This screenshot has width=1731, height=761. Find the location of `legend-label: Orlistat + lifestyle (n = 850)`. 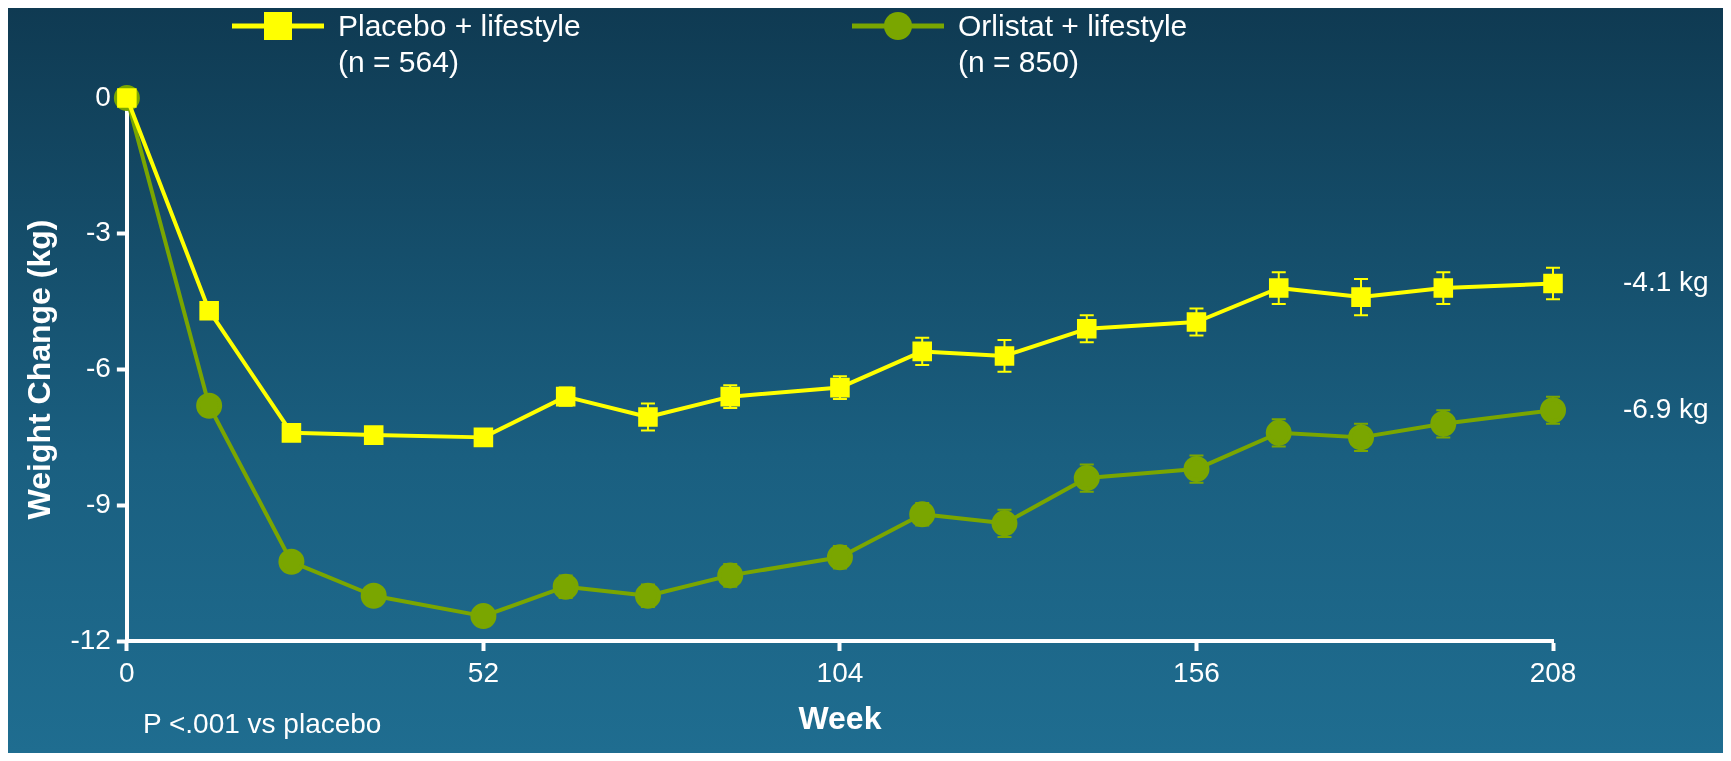

legend-label: Orlistat + lifestyle (n = 850) is located at coordinates (1073, 44).